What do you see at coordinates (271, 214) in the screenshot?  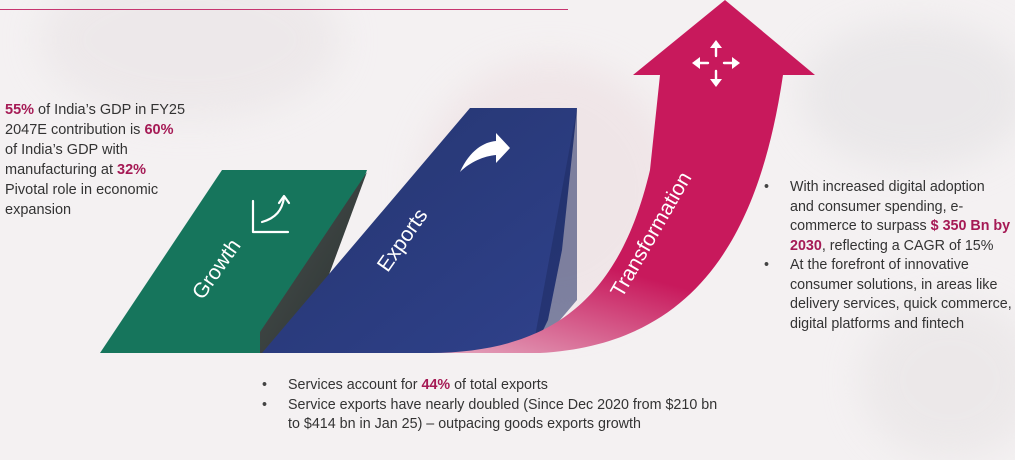 I see `growth-chart-icon` at bounding box center [271, 214].